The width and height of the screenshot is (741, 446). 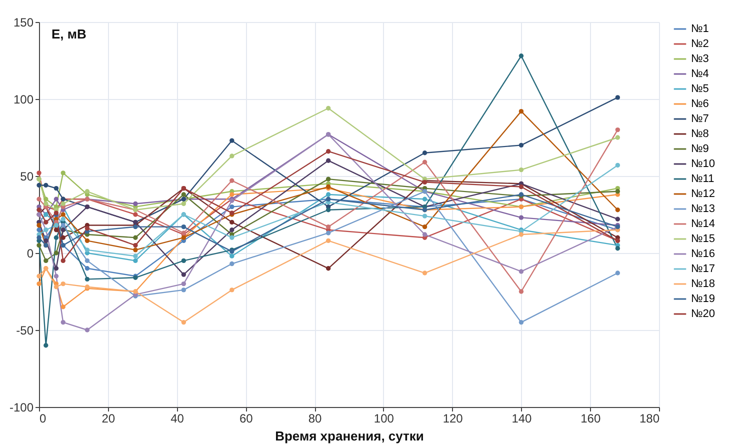 What do you see at coordinates (522, 419) in the screenshot?
I see `x-tick-label: 140` at bounding box center [522, 419].